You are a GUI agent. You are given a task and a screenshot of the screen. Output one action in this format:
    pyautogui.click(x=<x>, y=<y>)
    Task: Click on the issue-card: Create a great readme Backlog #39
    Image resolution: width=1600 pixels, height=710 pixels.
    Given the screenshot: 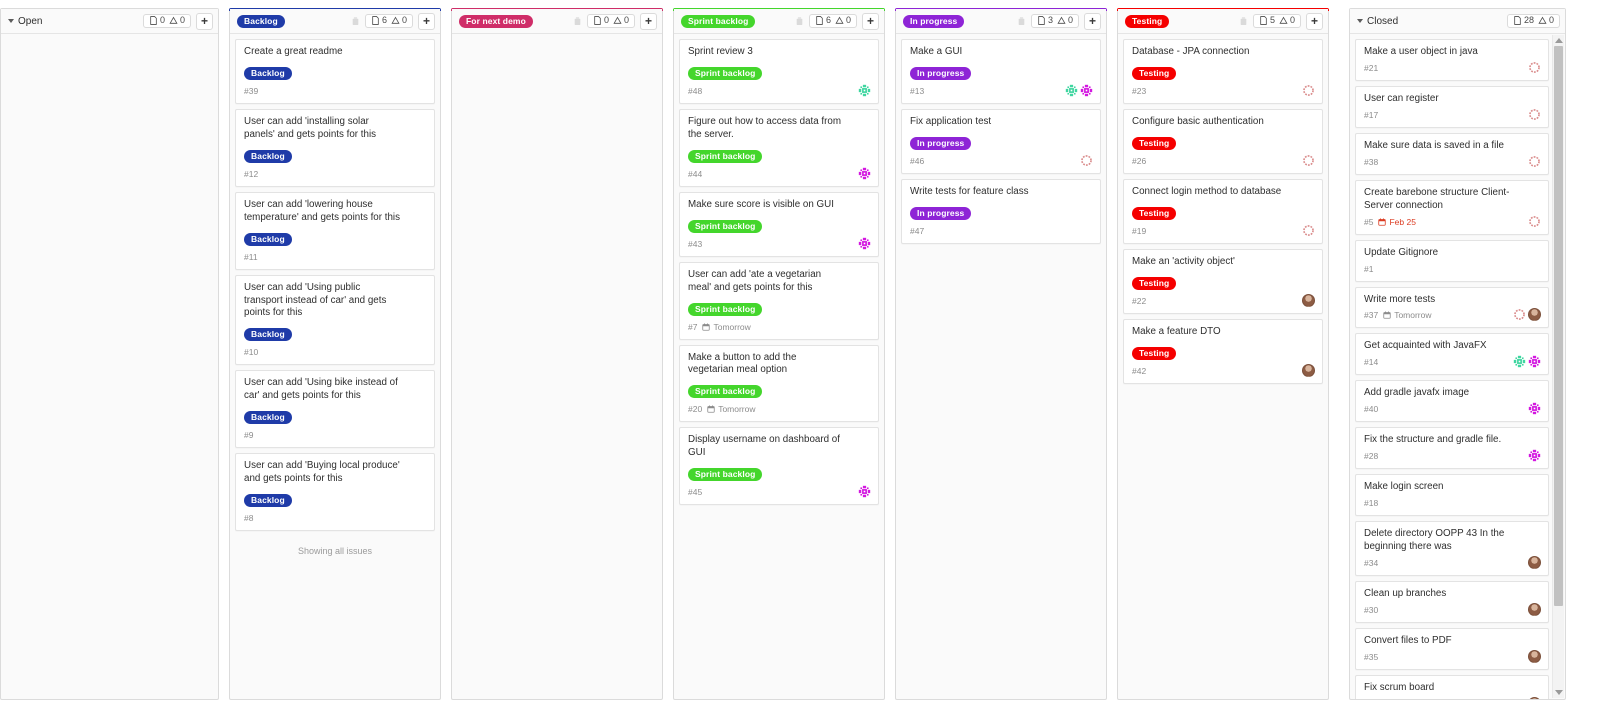 What is the action you would take?
    pyautogui.click(x=335, y=71)
    